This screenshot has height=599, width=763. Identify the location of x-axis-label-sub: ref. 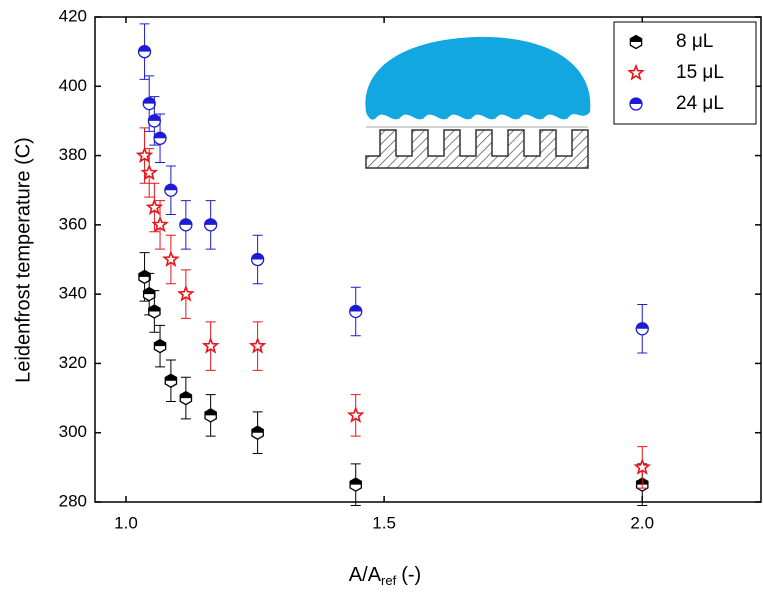
(389, 580).